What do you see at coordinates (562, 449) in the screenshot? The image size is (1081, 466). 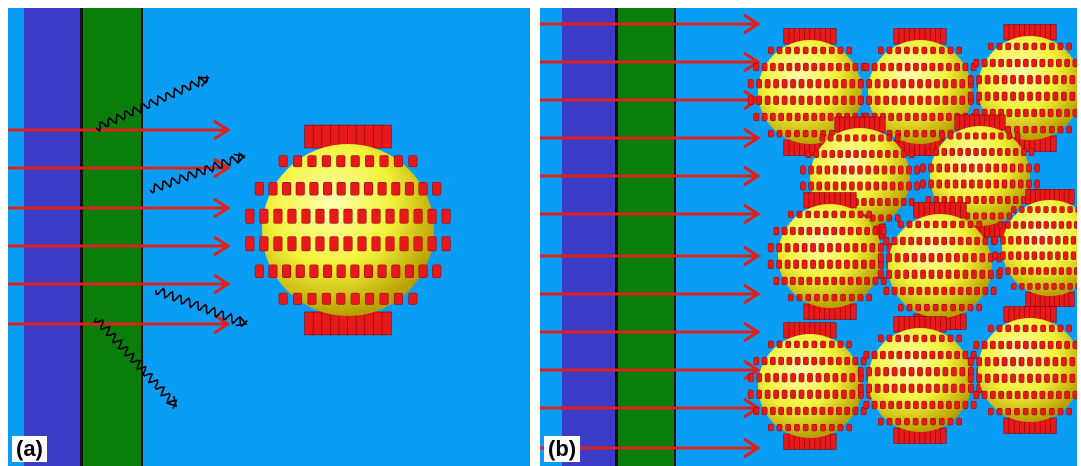 I see `panel-label-b: (b)` at bounding box center [562, 449].